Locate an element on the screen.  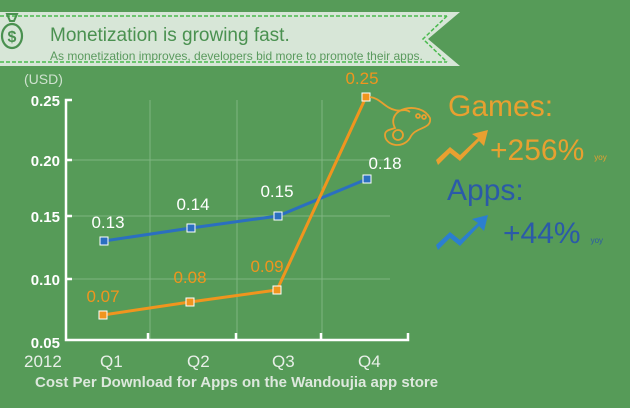
apps-data-labels: 0.13 0.14 0.15 0.18 is located at coordinates (246, 193).